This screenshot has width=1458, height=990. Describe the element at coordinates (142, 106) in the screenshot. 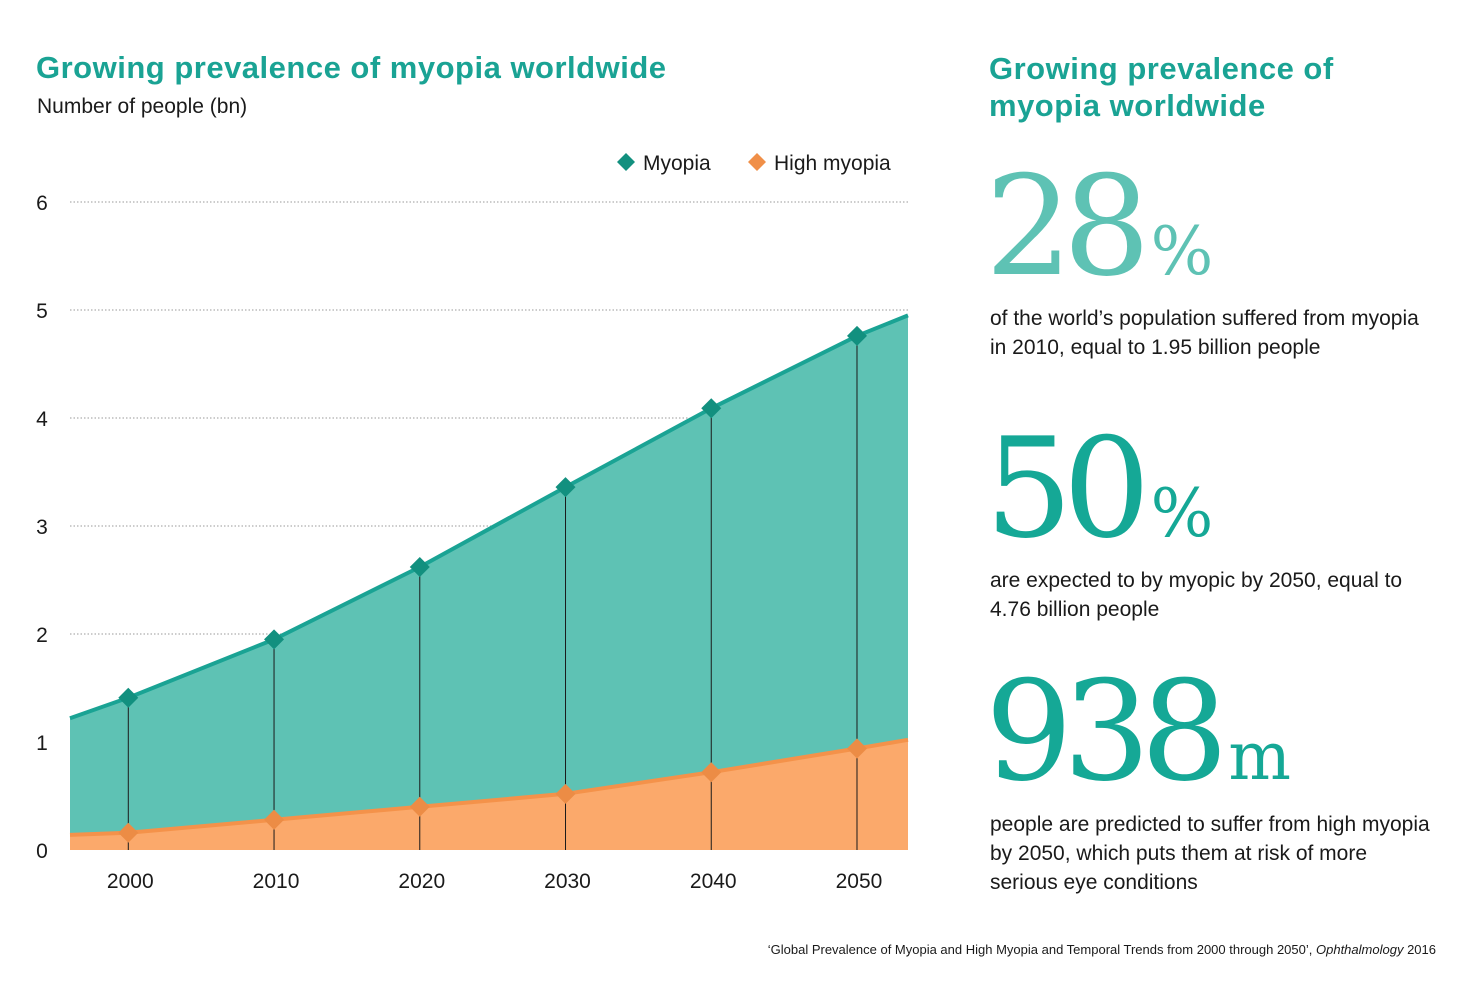

I see `chart-subtitle: Number of people (bn)` at that location.